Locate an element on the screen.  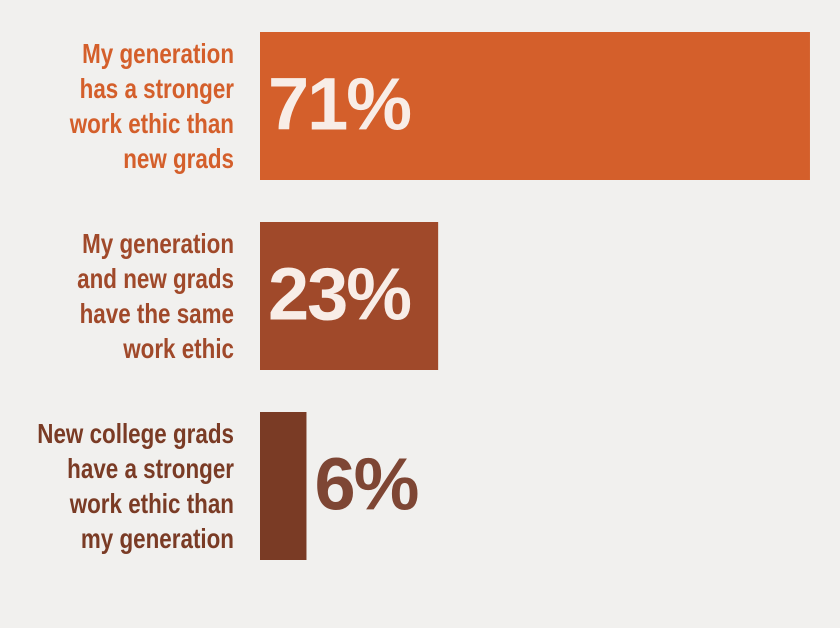
value-label: 23% is located at coordinates (339, 294).